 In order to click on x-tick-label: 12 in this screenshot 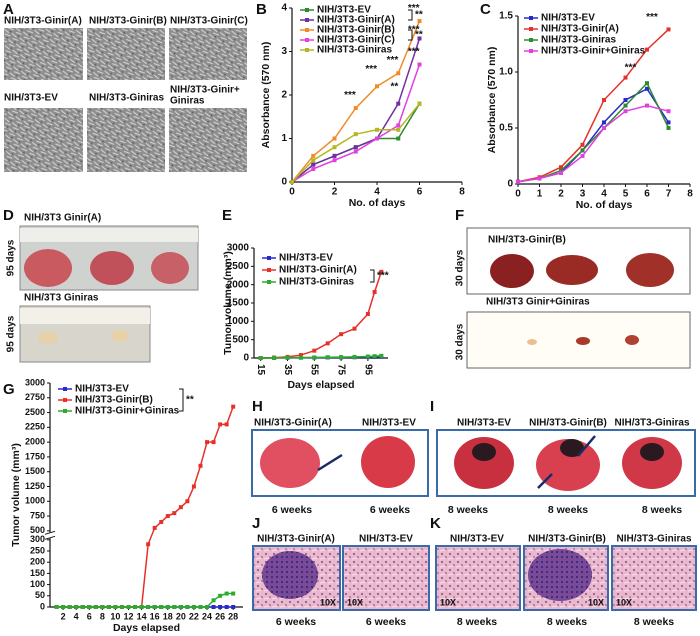, I will do `click(129, 616)`.